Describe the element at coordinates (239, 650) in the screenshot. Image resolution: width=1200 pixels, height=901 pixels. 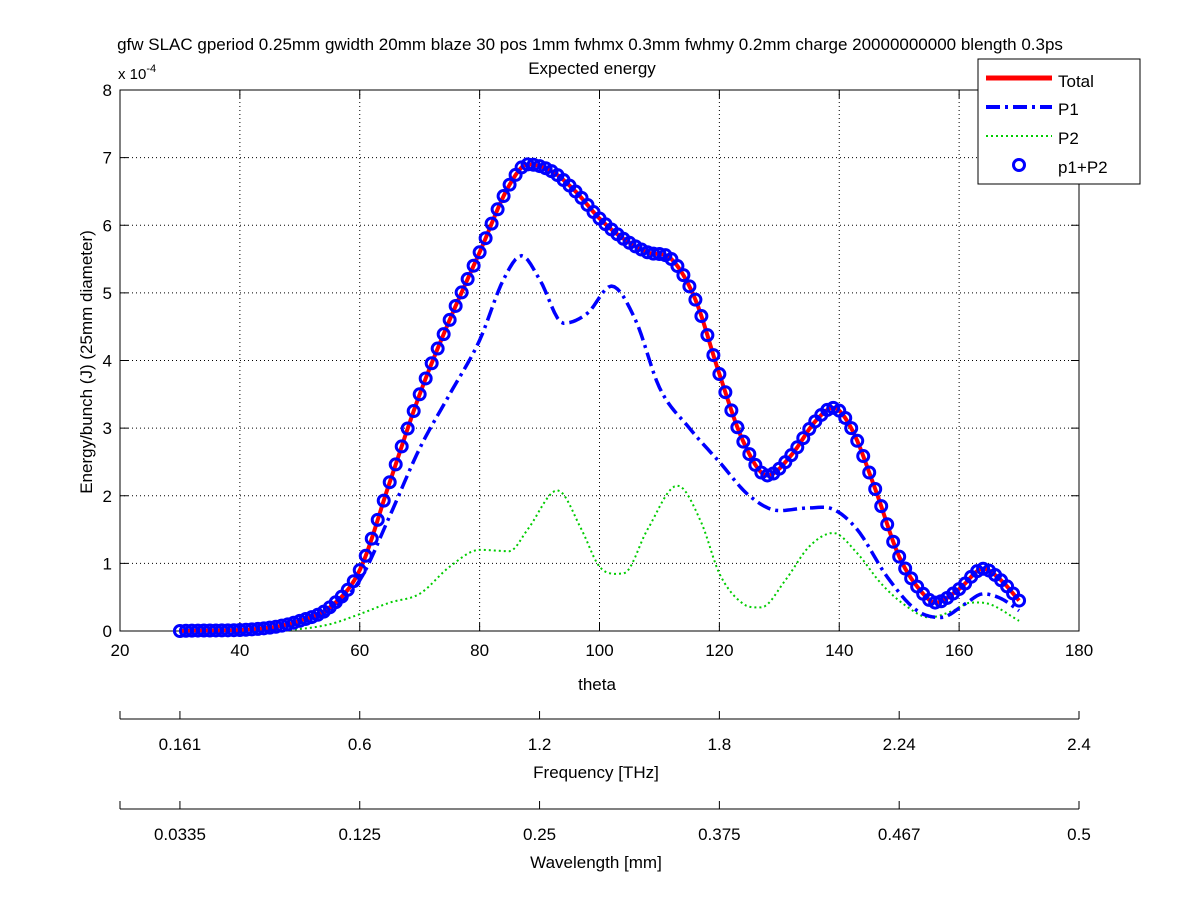
I see `x-tick-label: 40` at that location.